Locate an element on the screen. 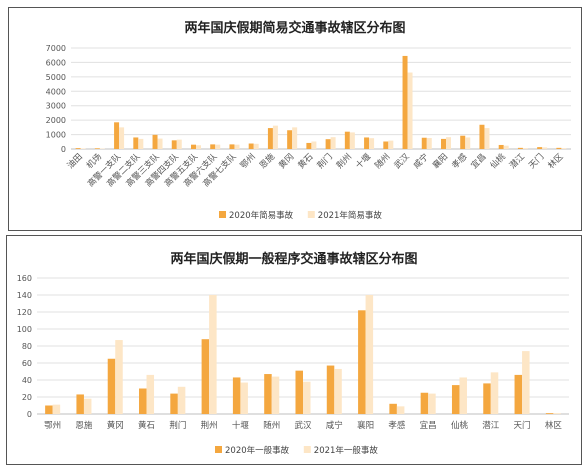 The image size is (588, 476). chart-title: 两年国庆假期一般程序交通事故辖区分布图 is located at coordinates (294, 259).